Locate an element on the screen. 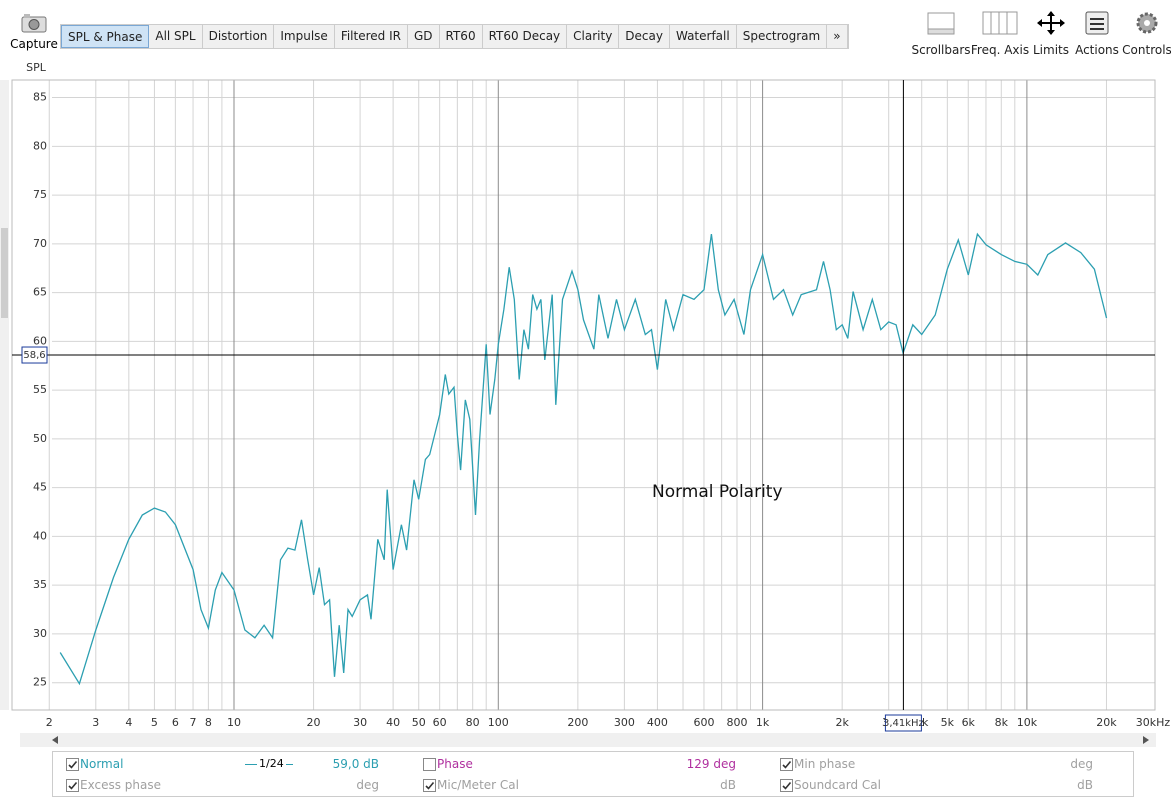 This screenshot has height=799, width=1171. tab: Filtered IR is located at coordinates (371, 36).